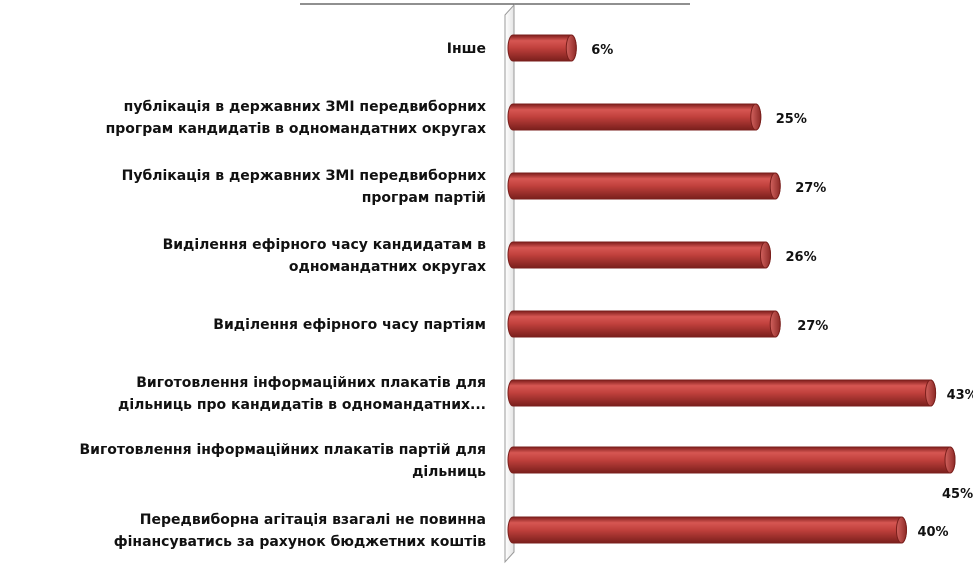 The height and width of the screenshot is (572, 973). I want to click on category-axis-wall, so click(509, 283).